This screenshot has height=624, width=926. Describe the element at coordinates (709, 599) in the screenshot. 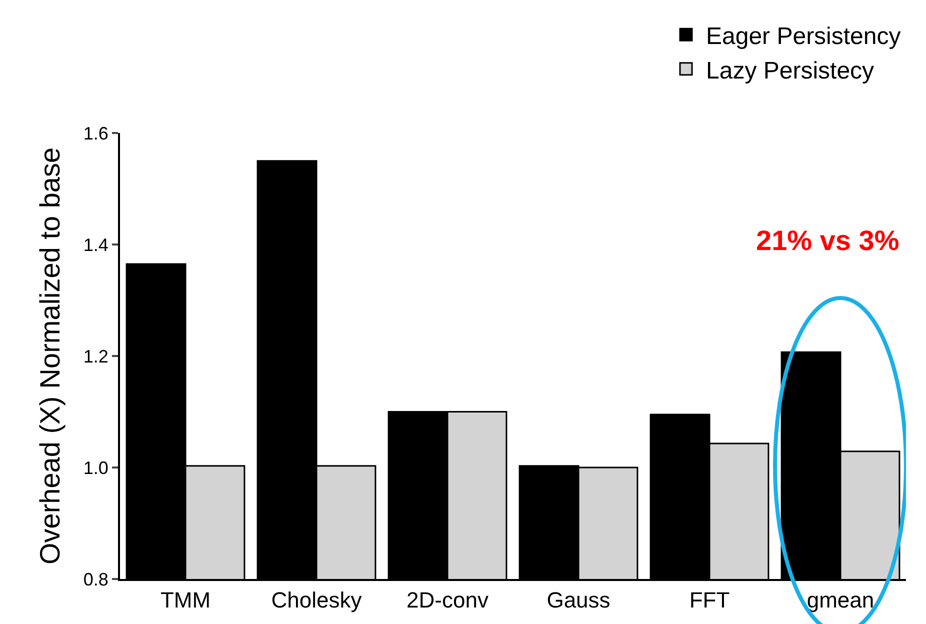

I see `x-tick-label: FFT` at that location.